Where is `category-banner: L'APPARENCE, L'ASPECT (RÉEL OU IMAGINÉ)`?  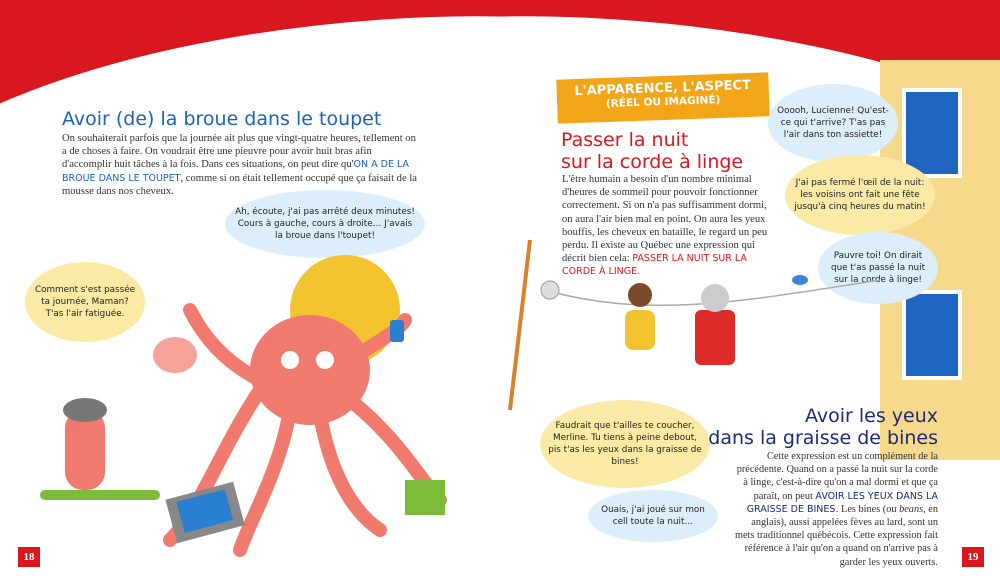
category-banner: L'APPARENCE, L'ASPECT (RÉEL OU IMAGINÉ) is located at coordinates (663, 98).